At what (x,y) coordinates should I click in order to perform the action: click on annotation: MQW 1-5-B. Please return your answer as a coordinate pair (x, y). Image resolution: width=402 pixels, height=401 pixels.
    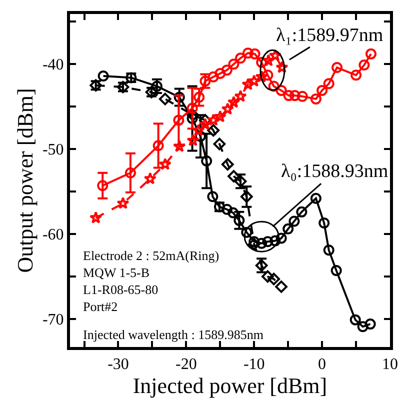
    Looking at the image, I should click on (116, 272).